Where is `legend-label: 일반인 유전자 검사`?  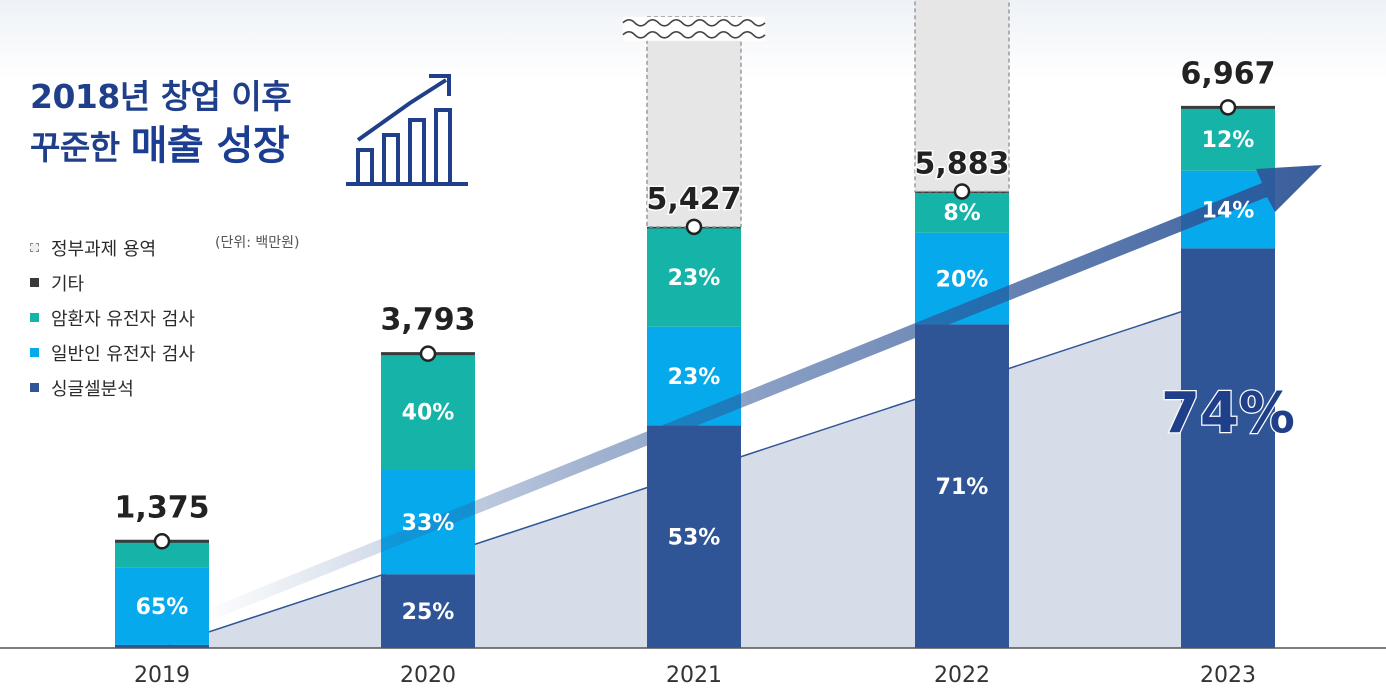 legend-label: 일반인 유전자 검사 is located at coordinates (123, 354).